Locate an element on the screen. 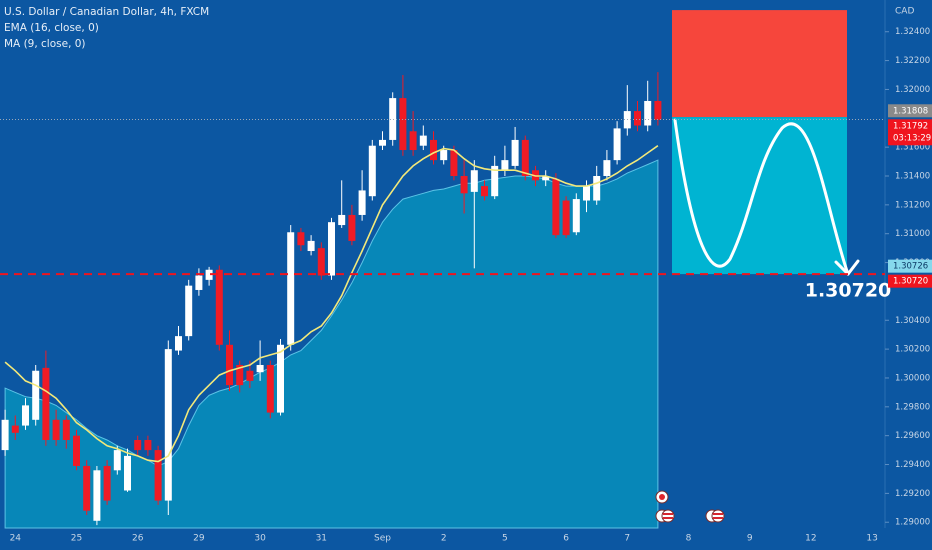  x-tick-label: 29 is located at coordinates (199, 539).